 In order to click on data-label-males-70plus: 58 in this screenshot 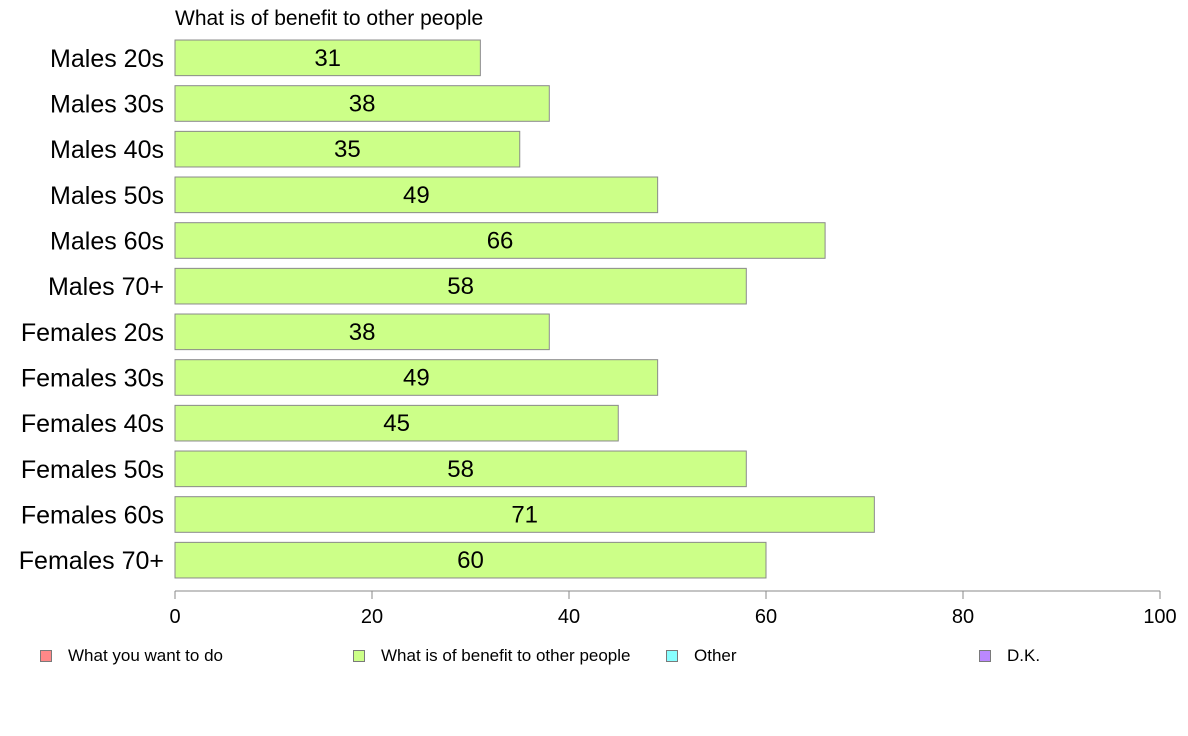, I will do `click(460, 286)`.